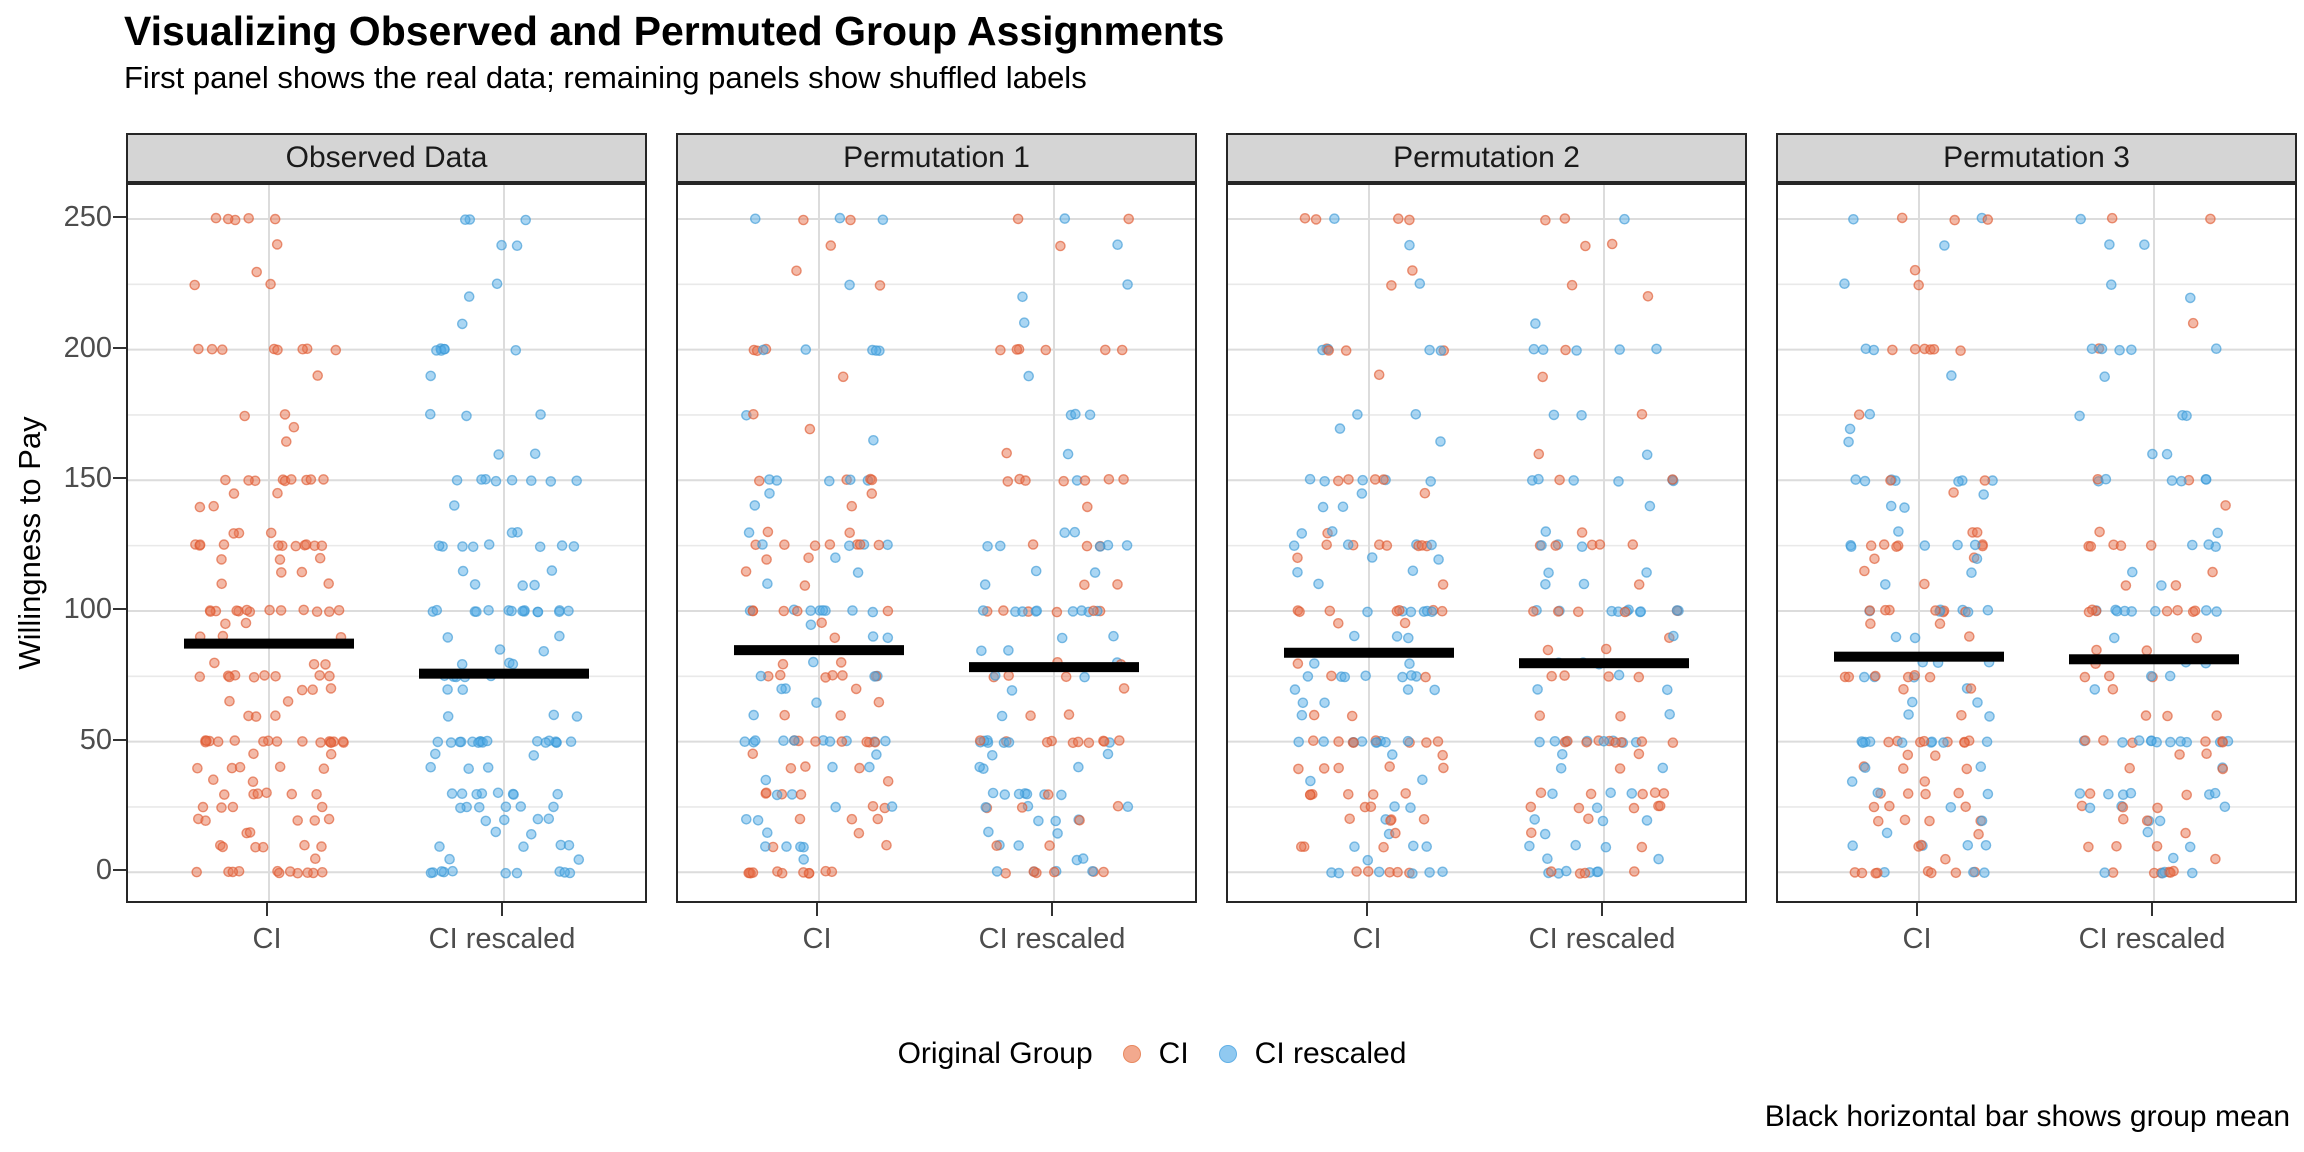 The height and width of the screenshot is (1152, 2304). I want to click on panel-plot-area, so click(1486, 543).